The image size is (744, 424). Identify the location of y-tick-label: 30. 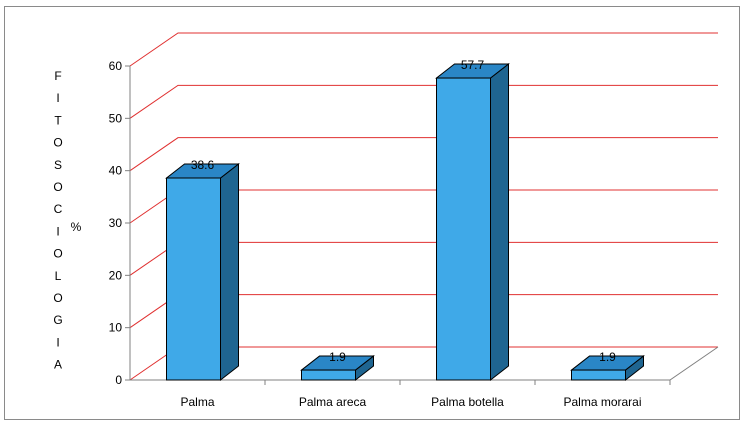
(116, 223).